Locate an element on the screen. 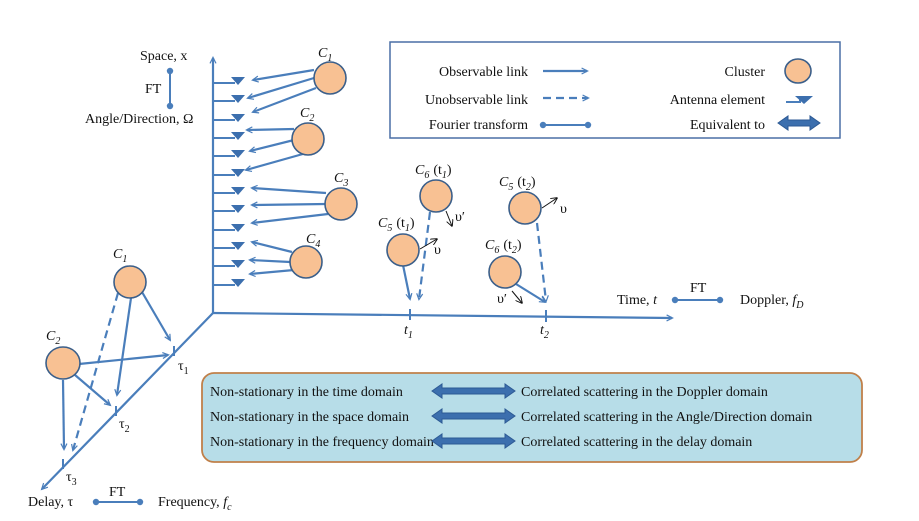 The height and width of the screenshot is (521, 919). velocity-arrows is located at coordinates (488, 250).